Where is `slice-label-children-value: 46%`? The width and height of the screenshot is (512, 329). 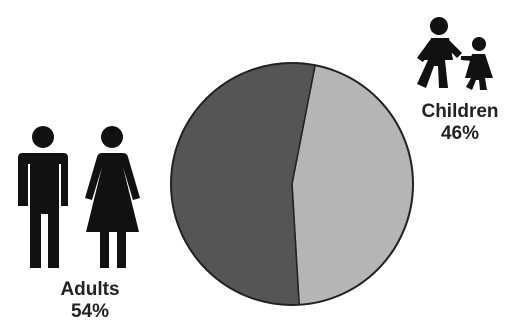 slice-label-children-value: 46% is located at coordinates (460, 133).